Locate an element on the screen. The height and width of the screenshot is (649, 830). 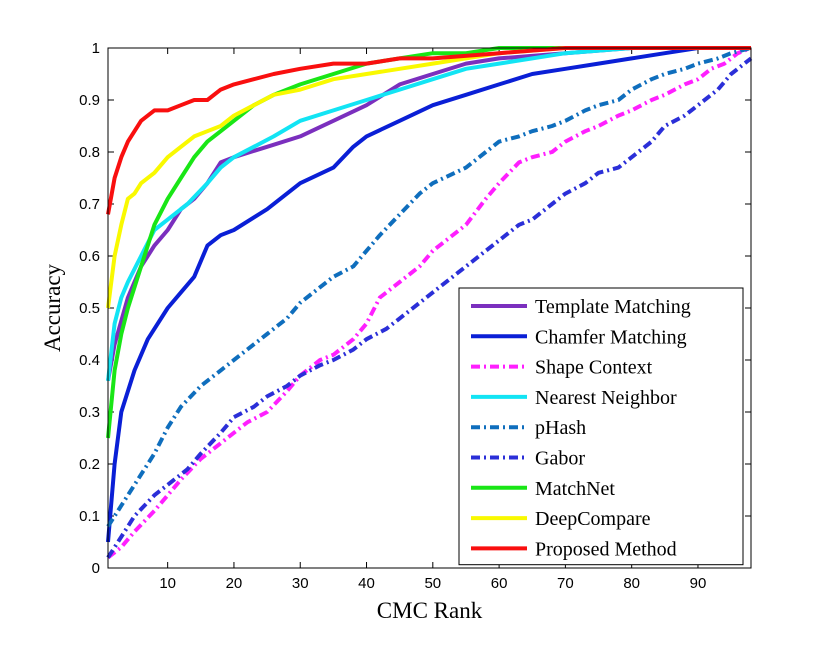
y-tick-label: 0.4 is located at coordinates (89, 360).